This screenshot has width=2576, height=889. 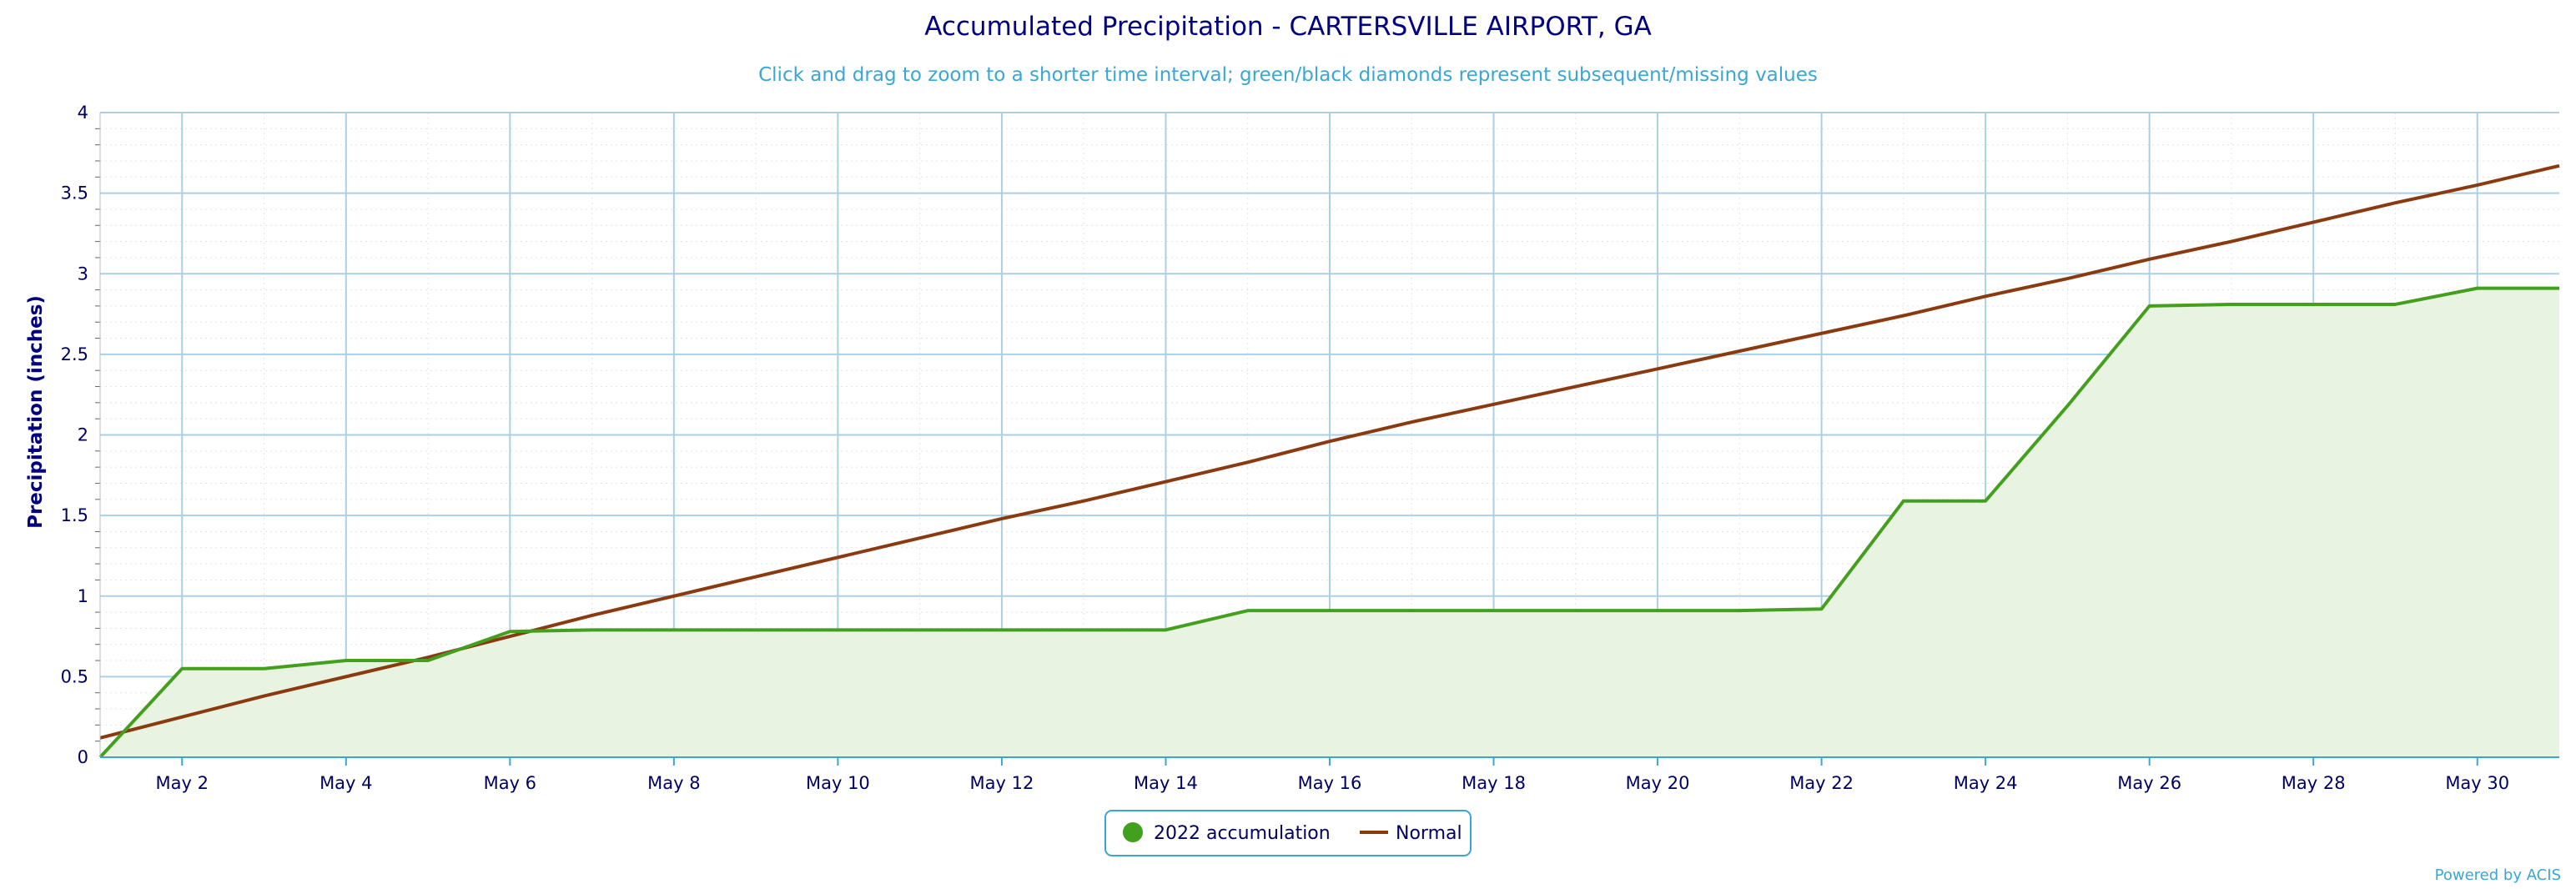 I want to click on x-tick-label: May 6, so click(x=510, y=783).